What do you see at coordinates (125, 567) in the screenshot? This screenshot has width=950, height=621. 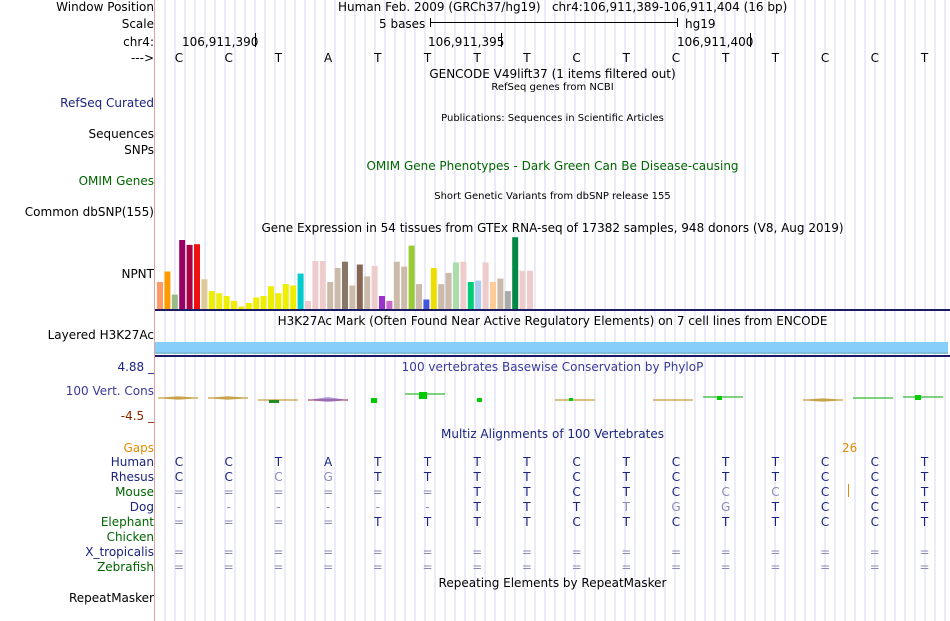 I see `species-label-zebrafish: Zebrafish` at bounding box center [125, 567].